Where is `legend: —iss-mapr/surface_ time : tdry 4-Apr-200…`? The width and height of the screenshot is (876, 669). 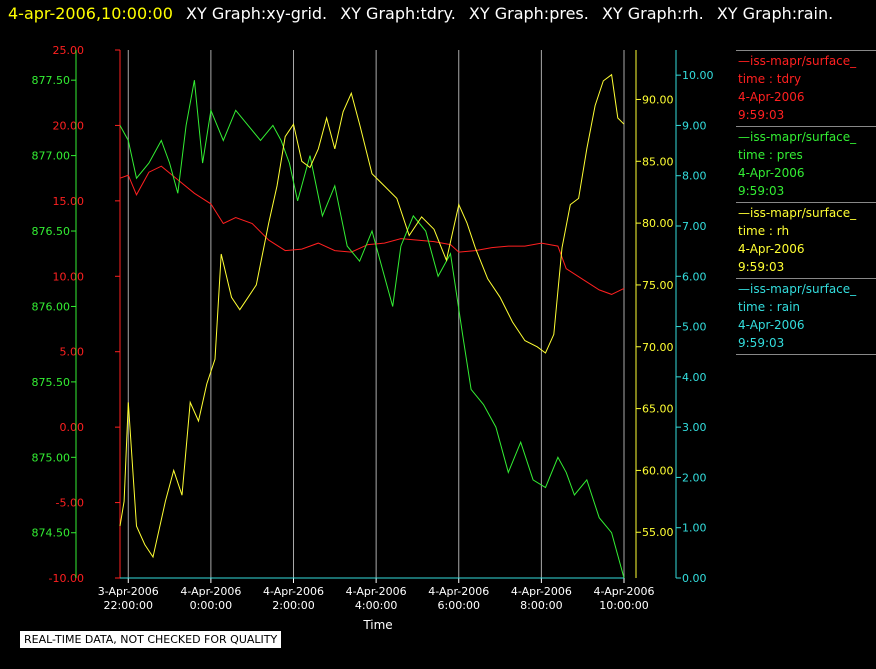 legend: —iss-mapr/surface_ time : tdry 4-Apr-200… is located at coordinates (806, 202).